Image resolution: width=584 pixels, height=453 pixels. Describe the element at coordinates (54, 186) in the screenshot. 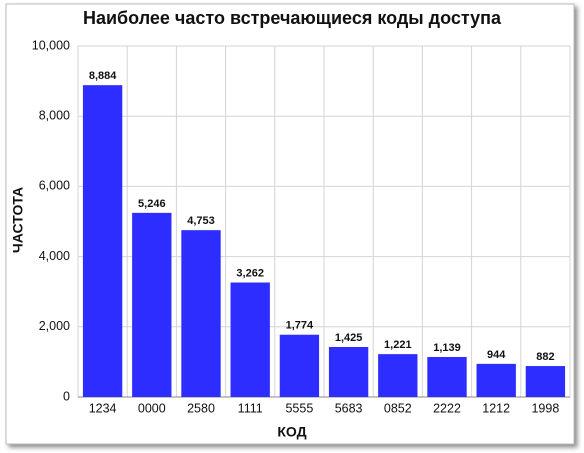

I see `y-tick-label: 6,000` at that location.